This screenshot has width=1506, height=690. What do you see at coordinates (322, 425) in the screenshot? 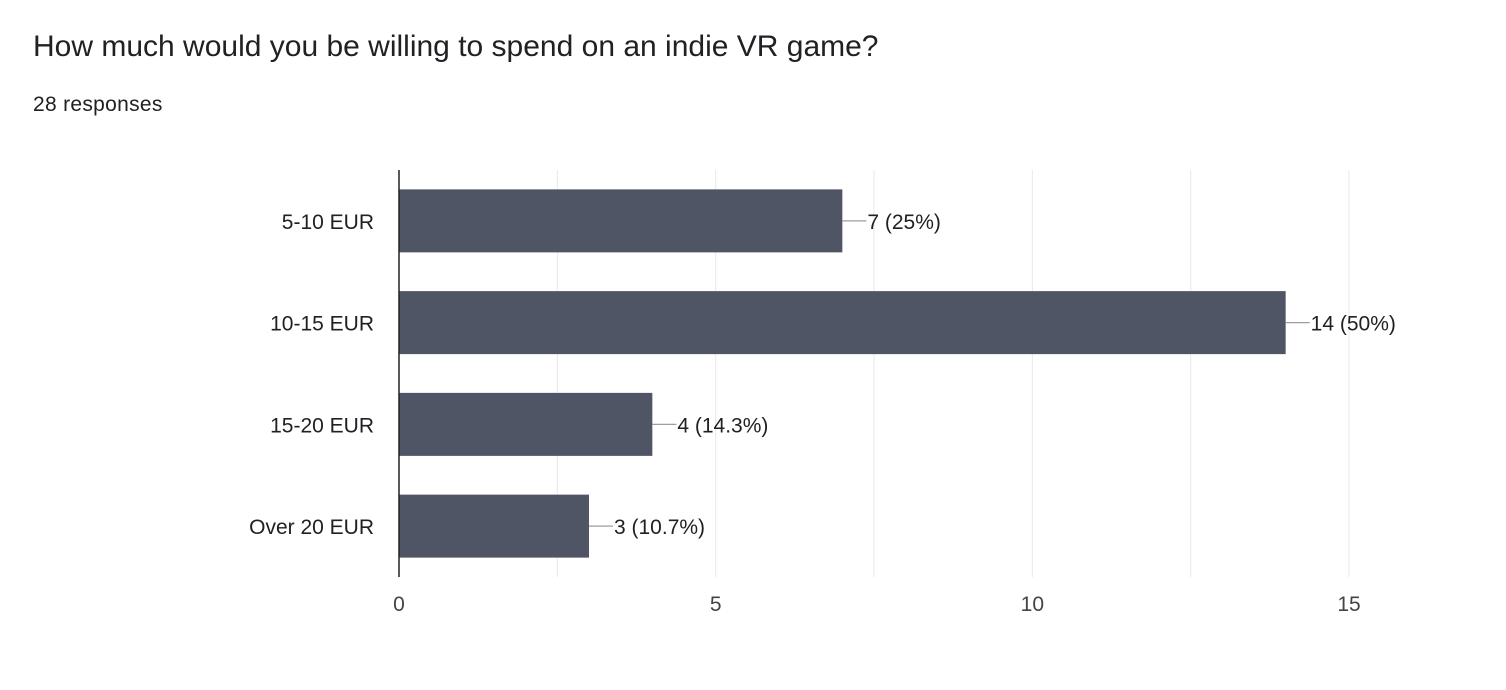
I see `category-label: 15-20 EUR` at bounding box center [322, 425].